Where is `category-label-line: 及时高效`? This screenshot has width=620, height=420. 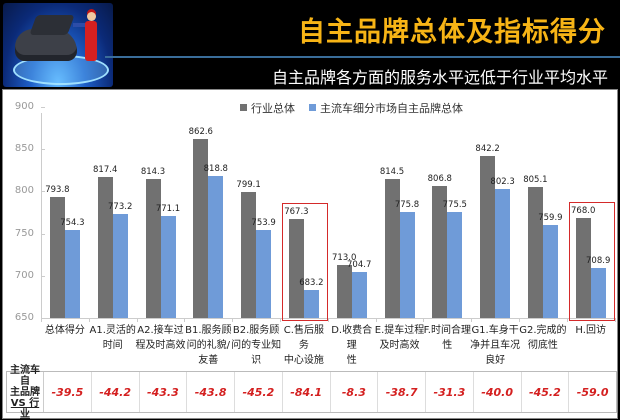 category-label-line: 及时高效 is located at coordinates (399, 345).